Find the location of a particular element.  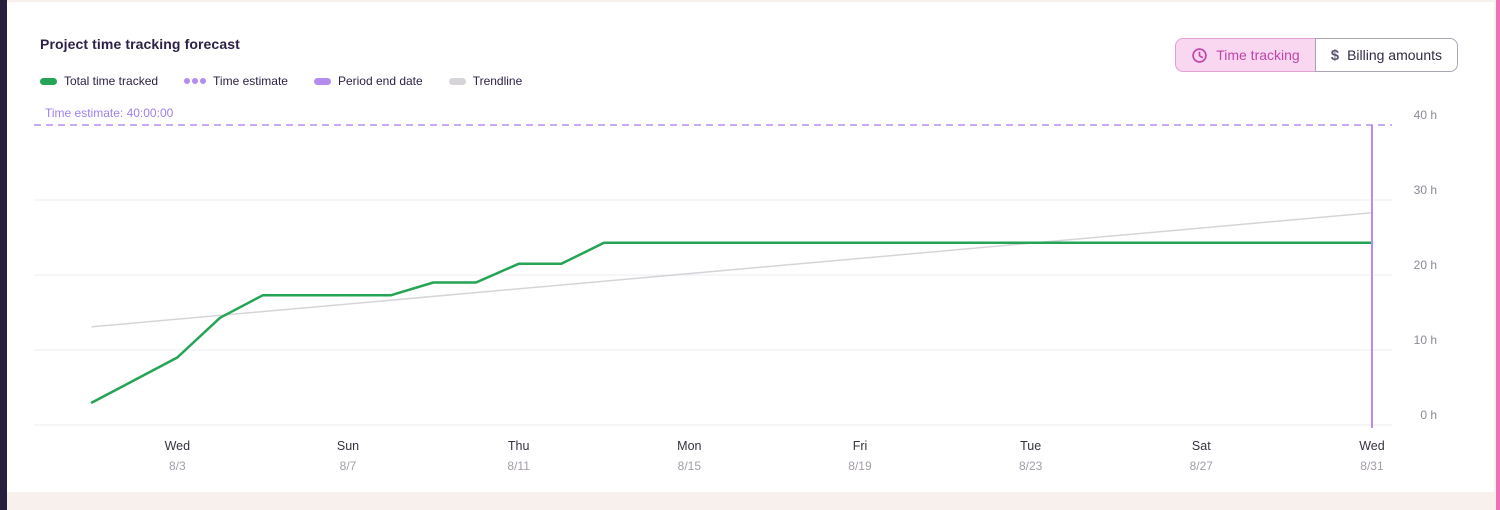

legend-marker-period-end-date is located at coordinates (322, 81).